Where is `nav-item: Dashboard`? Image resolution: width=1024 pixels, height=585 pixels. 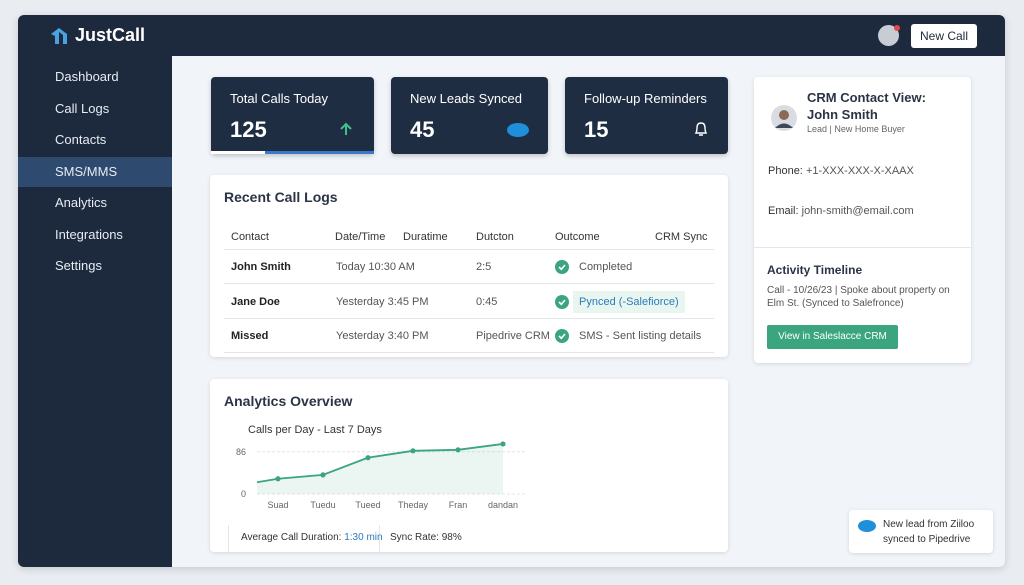
nav-item: Dashboard is located at coordinates (87, 76).